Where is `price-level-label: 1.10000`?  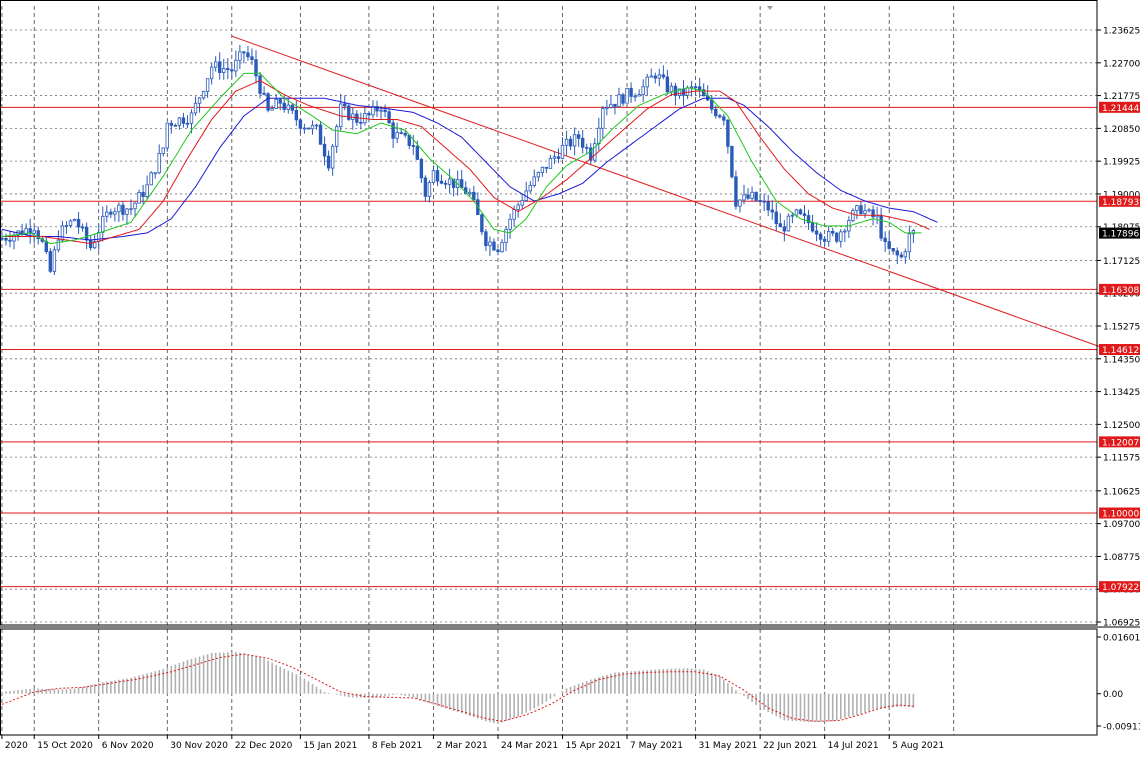
price-level-label: 1.10000 is located at coordinates (1120, 514).